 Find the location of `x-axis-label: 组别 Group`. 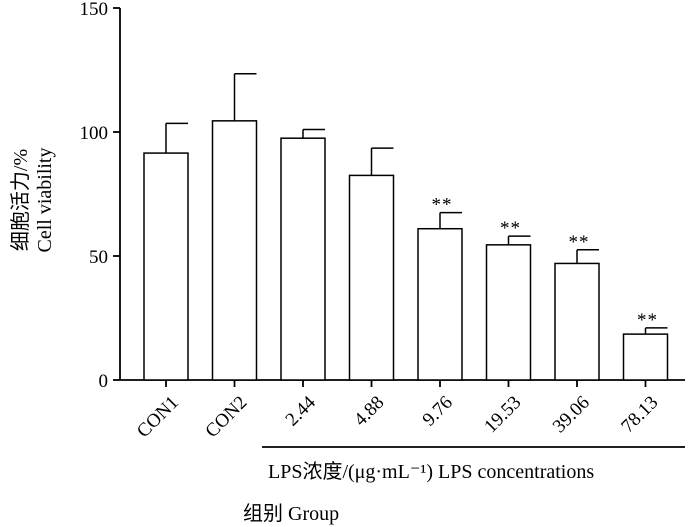

x-axis-label: 组别 Group is located at coordinates (291, 513).